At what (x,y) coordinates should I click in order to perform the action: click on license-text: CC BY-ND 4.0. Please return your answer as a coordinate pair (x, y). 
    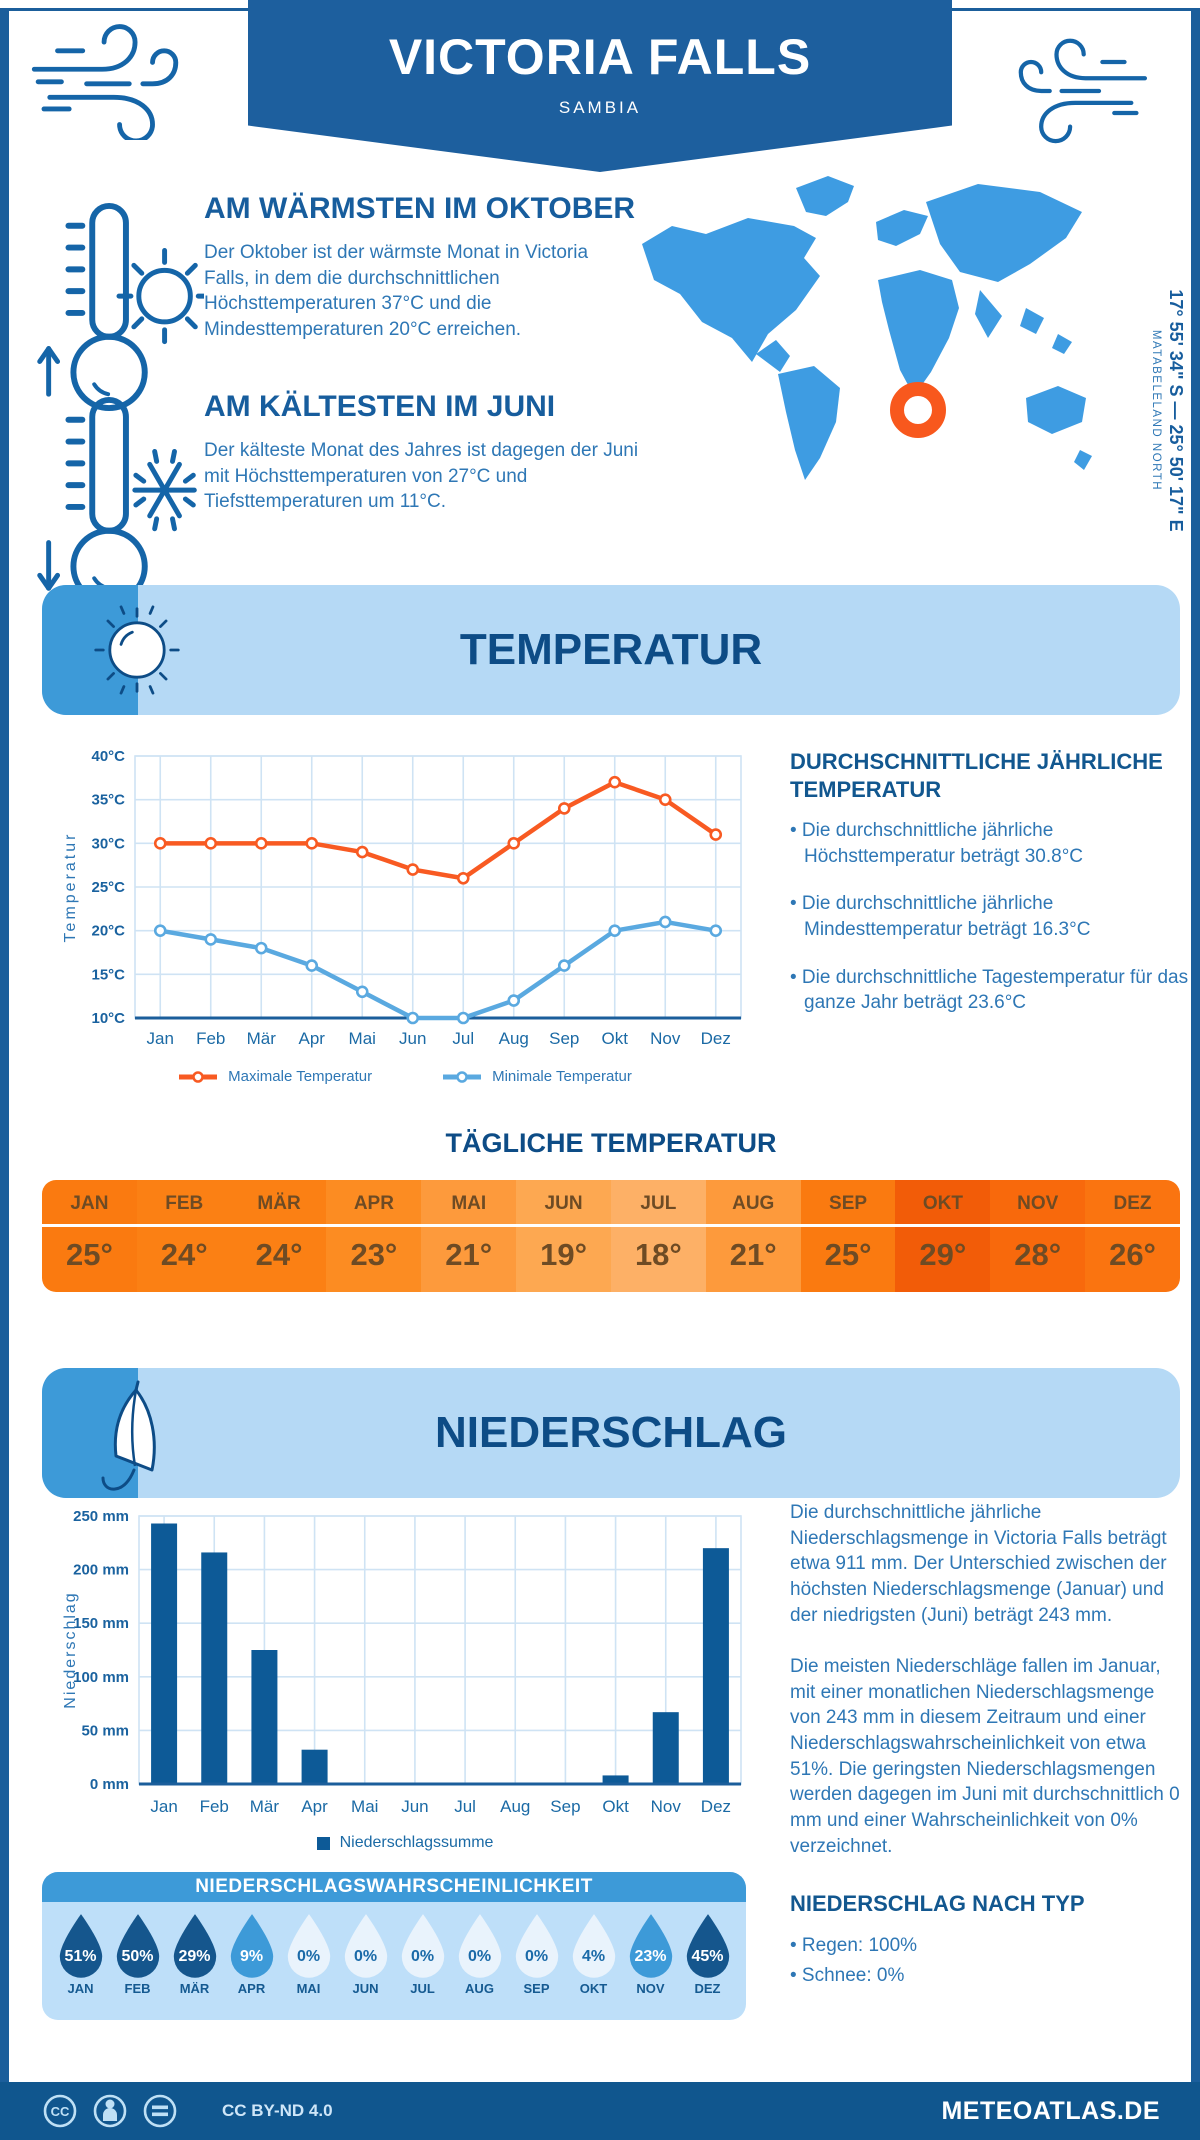
    Looking at the image, I should click on (277, 2110).